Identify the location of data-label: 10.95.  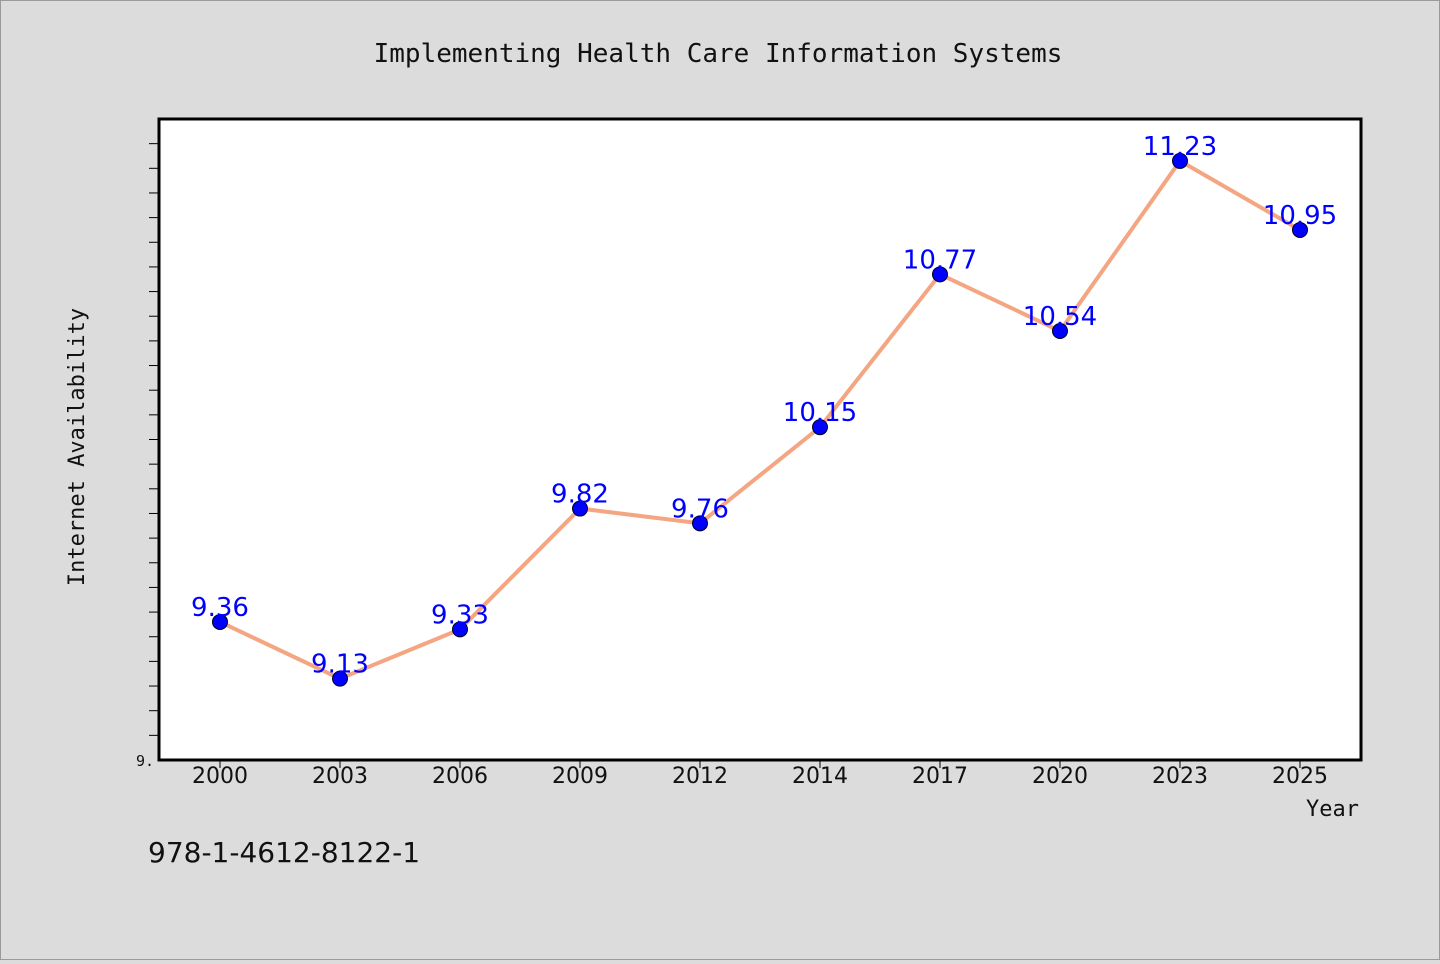
(1300, 216).